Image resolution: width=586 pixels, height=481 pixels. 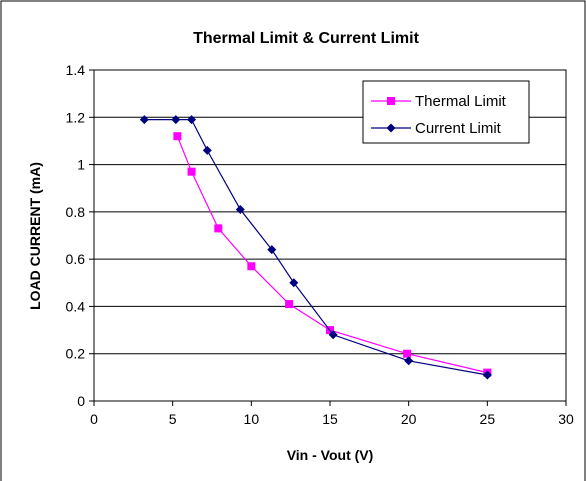 I want to click on y-axis-ticks: 0 0.2 0.4 0.6 0.8 1 1.2 1.4, so click(x=80, y=235).